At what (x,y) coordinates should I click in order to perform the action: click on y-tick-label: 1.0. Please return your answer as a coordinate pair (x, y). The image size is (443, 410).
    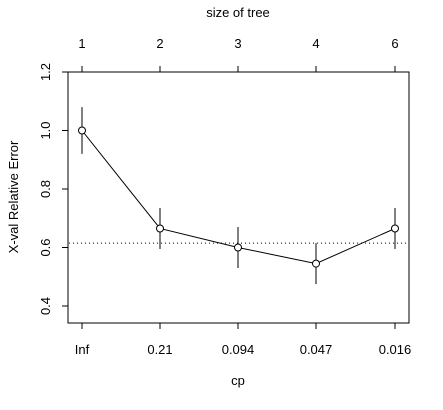
    Looking at the image, I should click on (45, 130).